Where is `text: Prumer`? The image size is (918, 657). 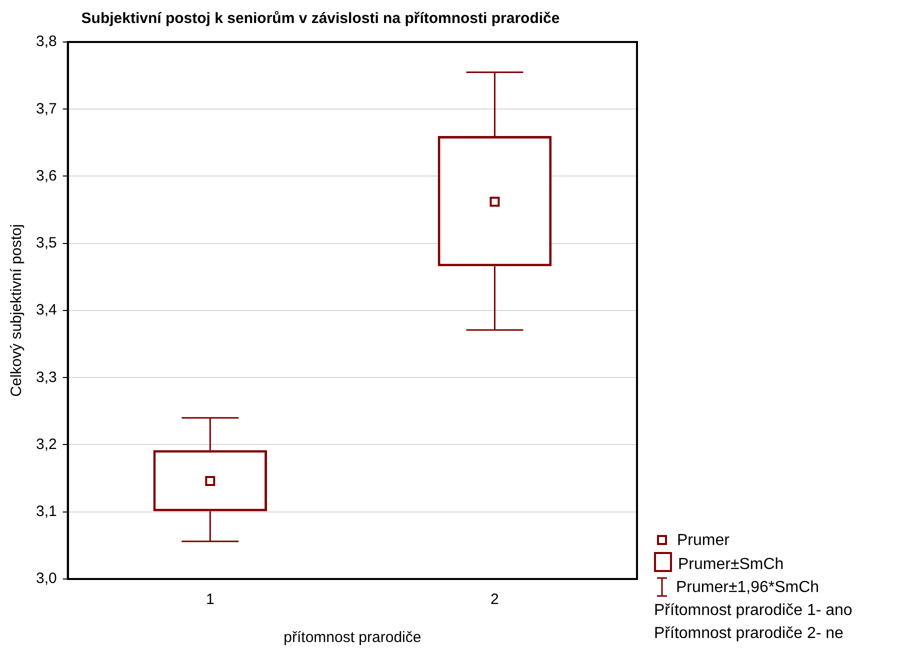 text: Prumer is located at coordinates (703, 540).